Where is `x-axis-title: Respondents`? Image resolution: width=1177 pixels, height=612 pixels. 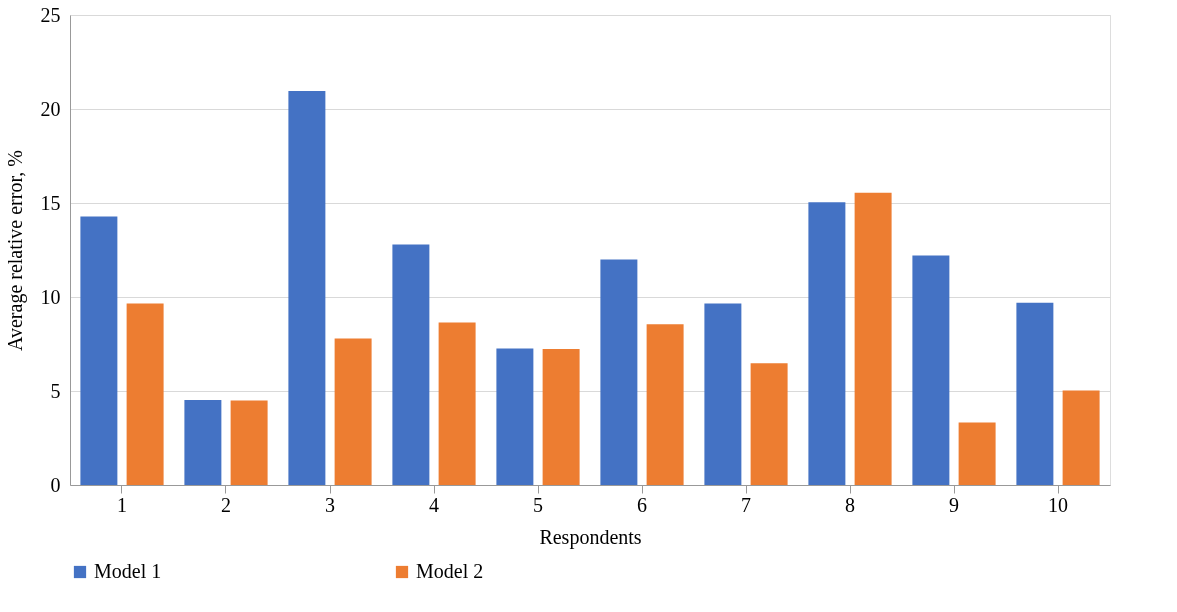
x-axis-title: Respondents is located at coordinates (590, 537).